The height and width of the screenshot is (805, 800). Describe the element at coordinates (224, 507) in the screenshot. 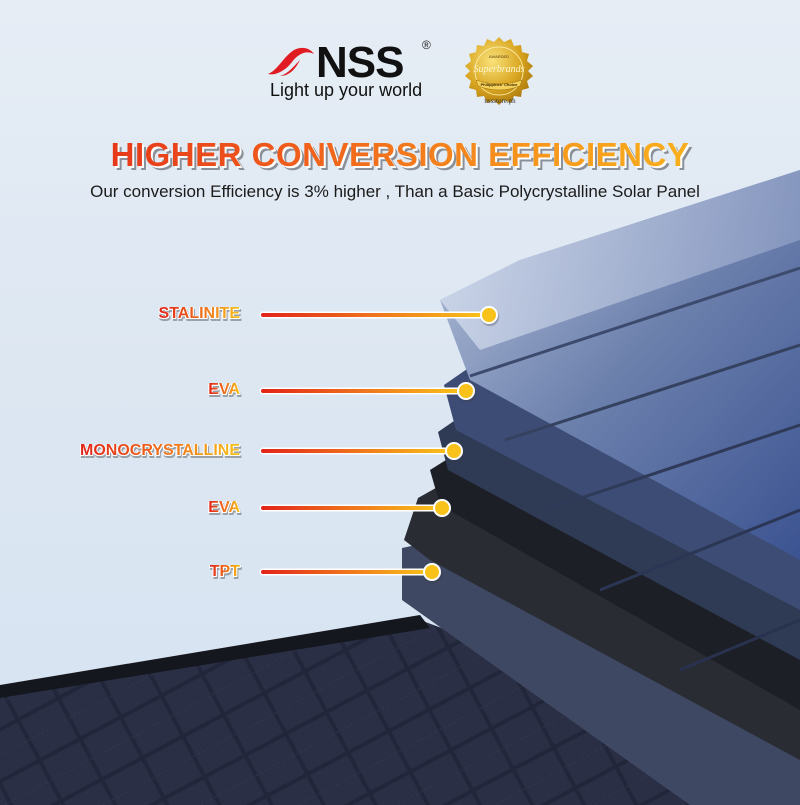

I see `layer-label-eva-bottom: EVA` at that location.